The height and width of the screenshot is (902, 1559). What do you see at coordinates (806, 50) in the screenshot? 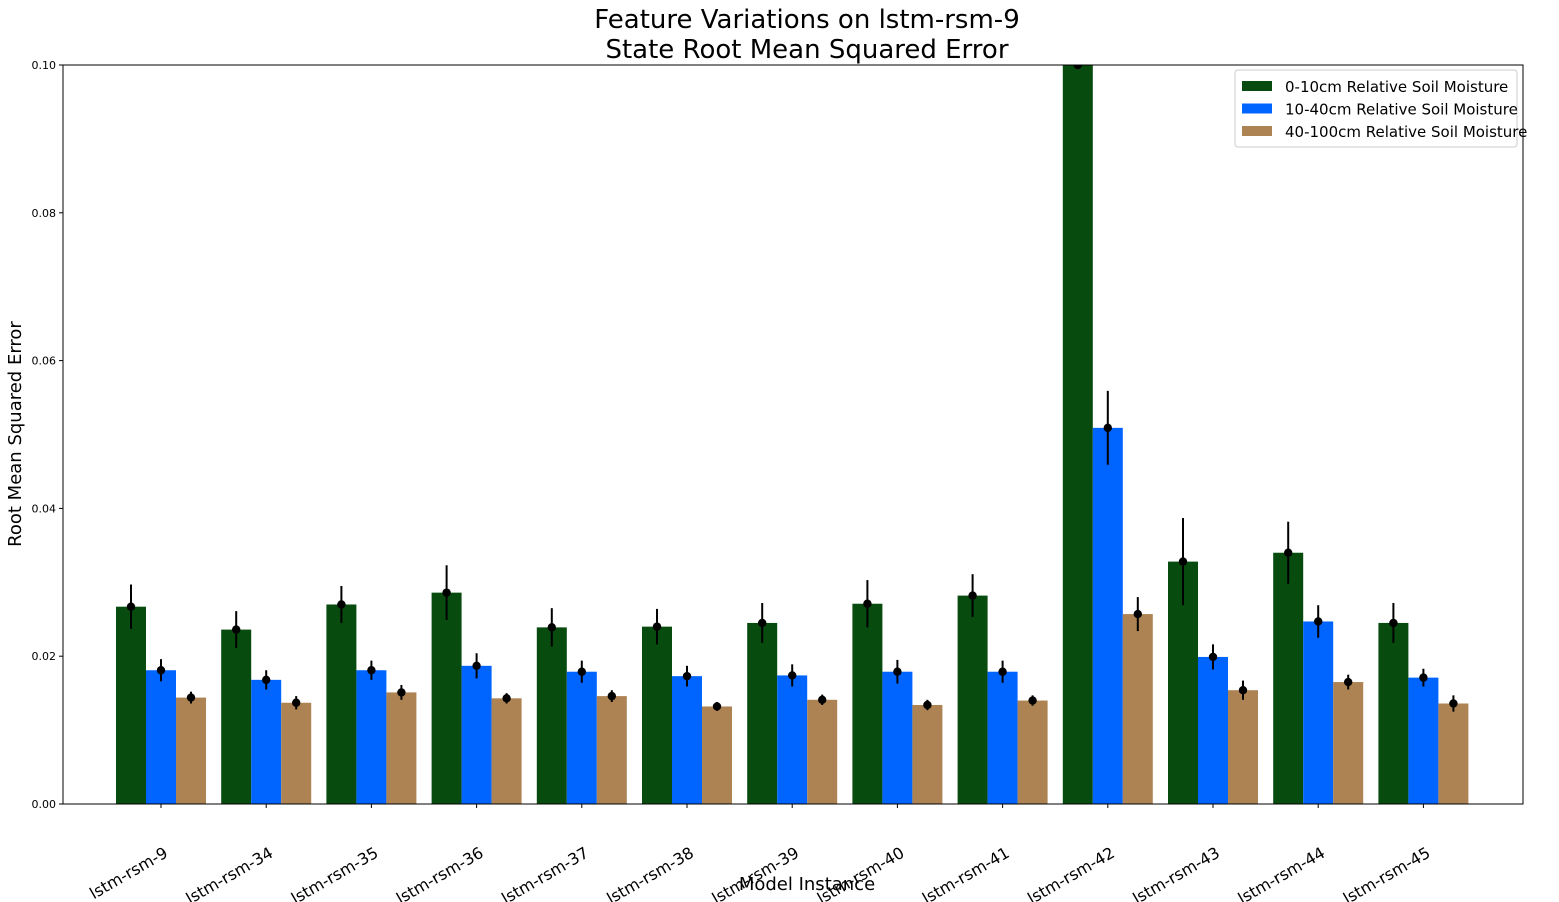
I see `chart-title-line2: State Root Mean Squared Error` at bounding box center [806, 50].